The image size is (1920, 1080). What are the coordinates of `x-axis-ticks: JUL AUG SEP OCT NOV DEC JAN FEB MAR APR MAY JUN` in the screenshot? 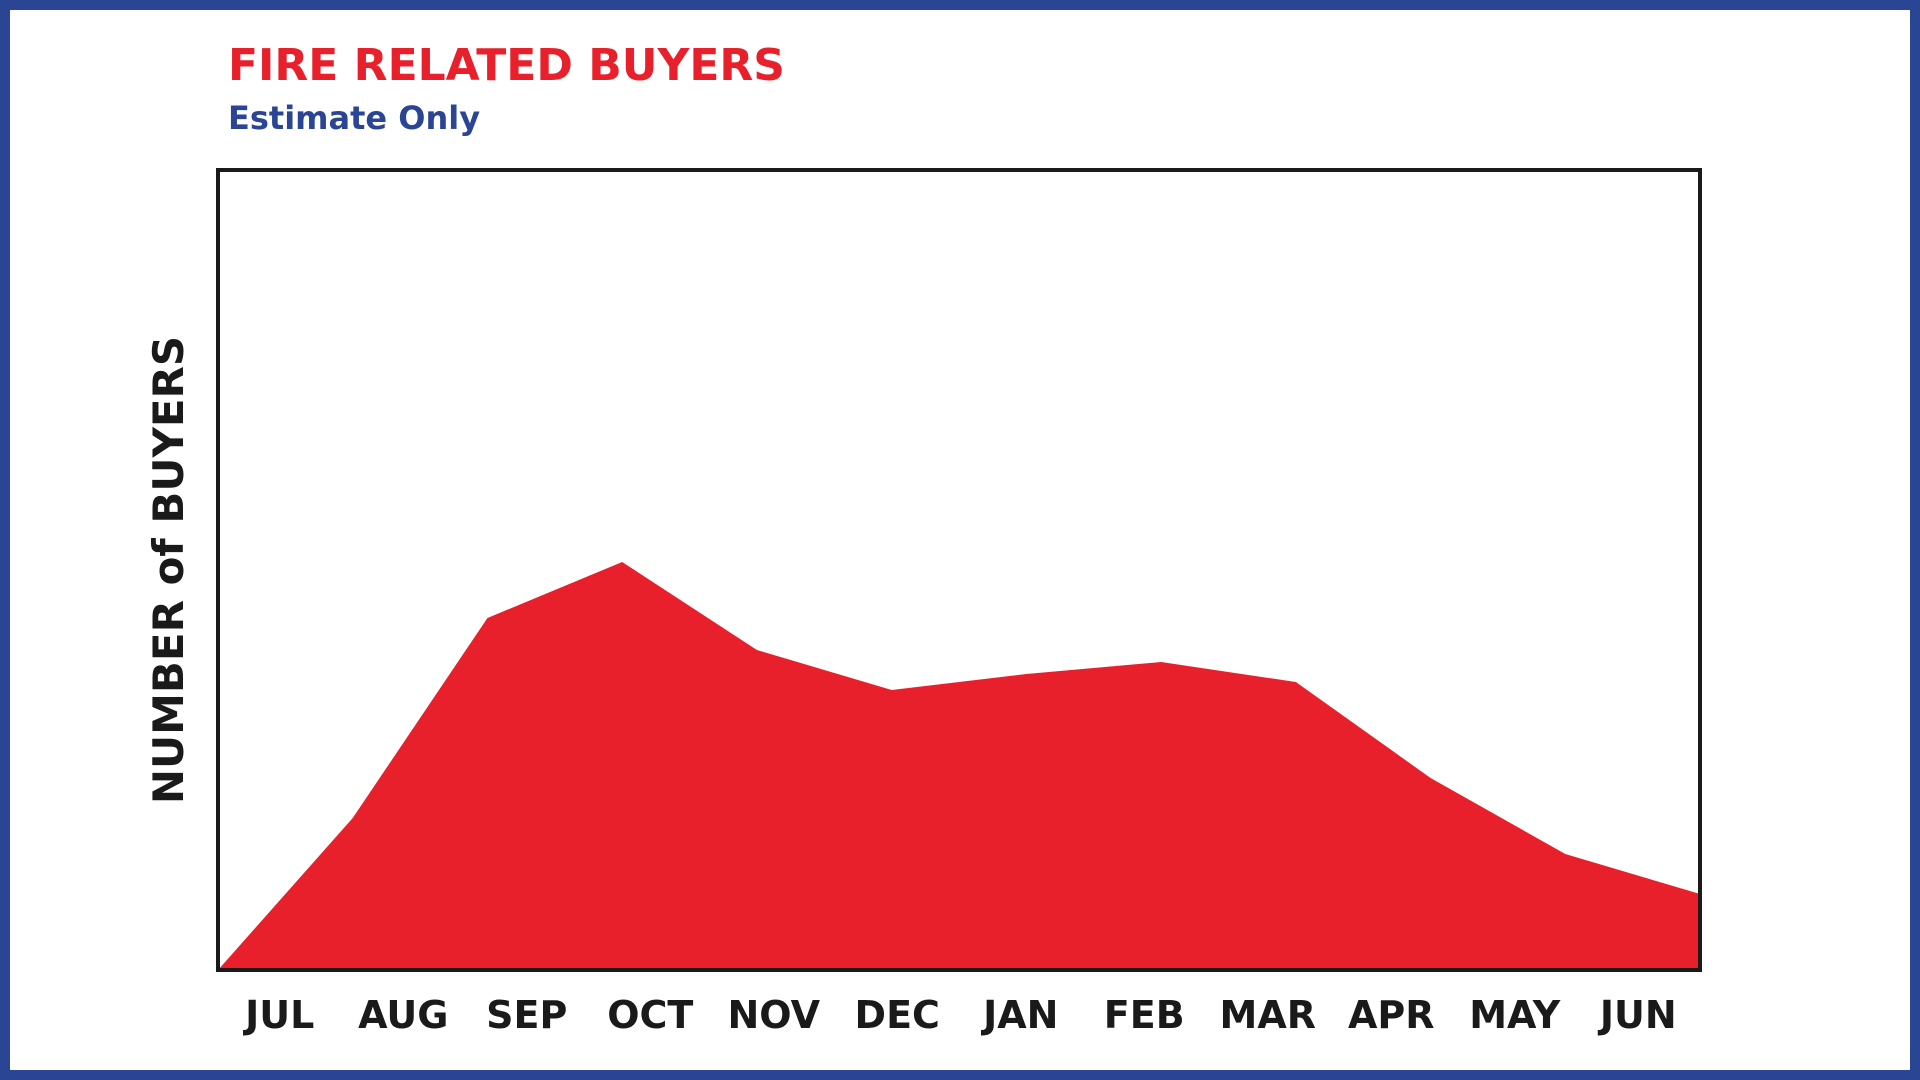 It's located at (959, 1015).